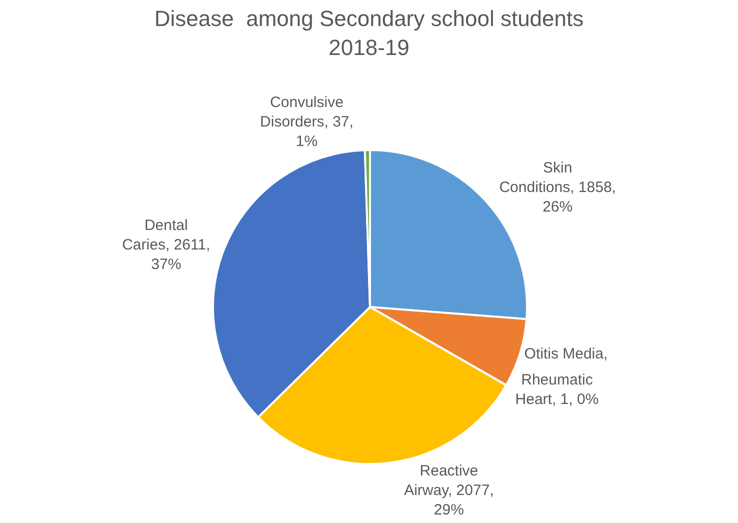 The image size is (738, 523). Describe the element at coordinates (166, 244) in the screenshot. I see `slice-label: Dental Caries, 2611, 37%` at that location.